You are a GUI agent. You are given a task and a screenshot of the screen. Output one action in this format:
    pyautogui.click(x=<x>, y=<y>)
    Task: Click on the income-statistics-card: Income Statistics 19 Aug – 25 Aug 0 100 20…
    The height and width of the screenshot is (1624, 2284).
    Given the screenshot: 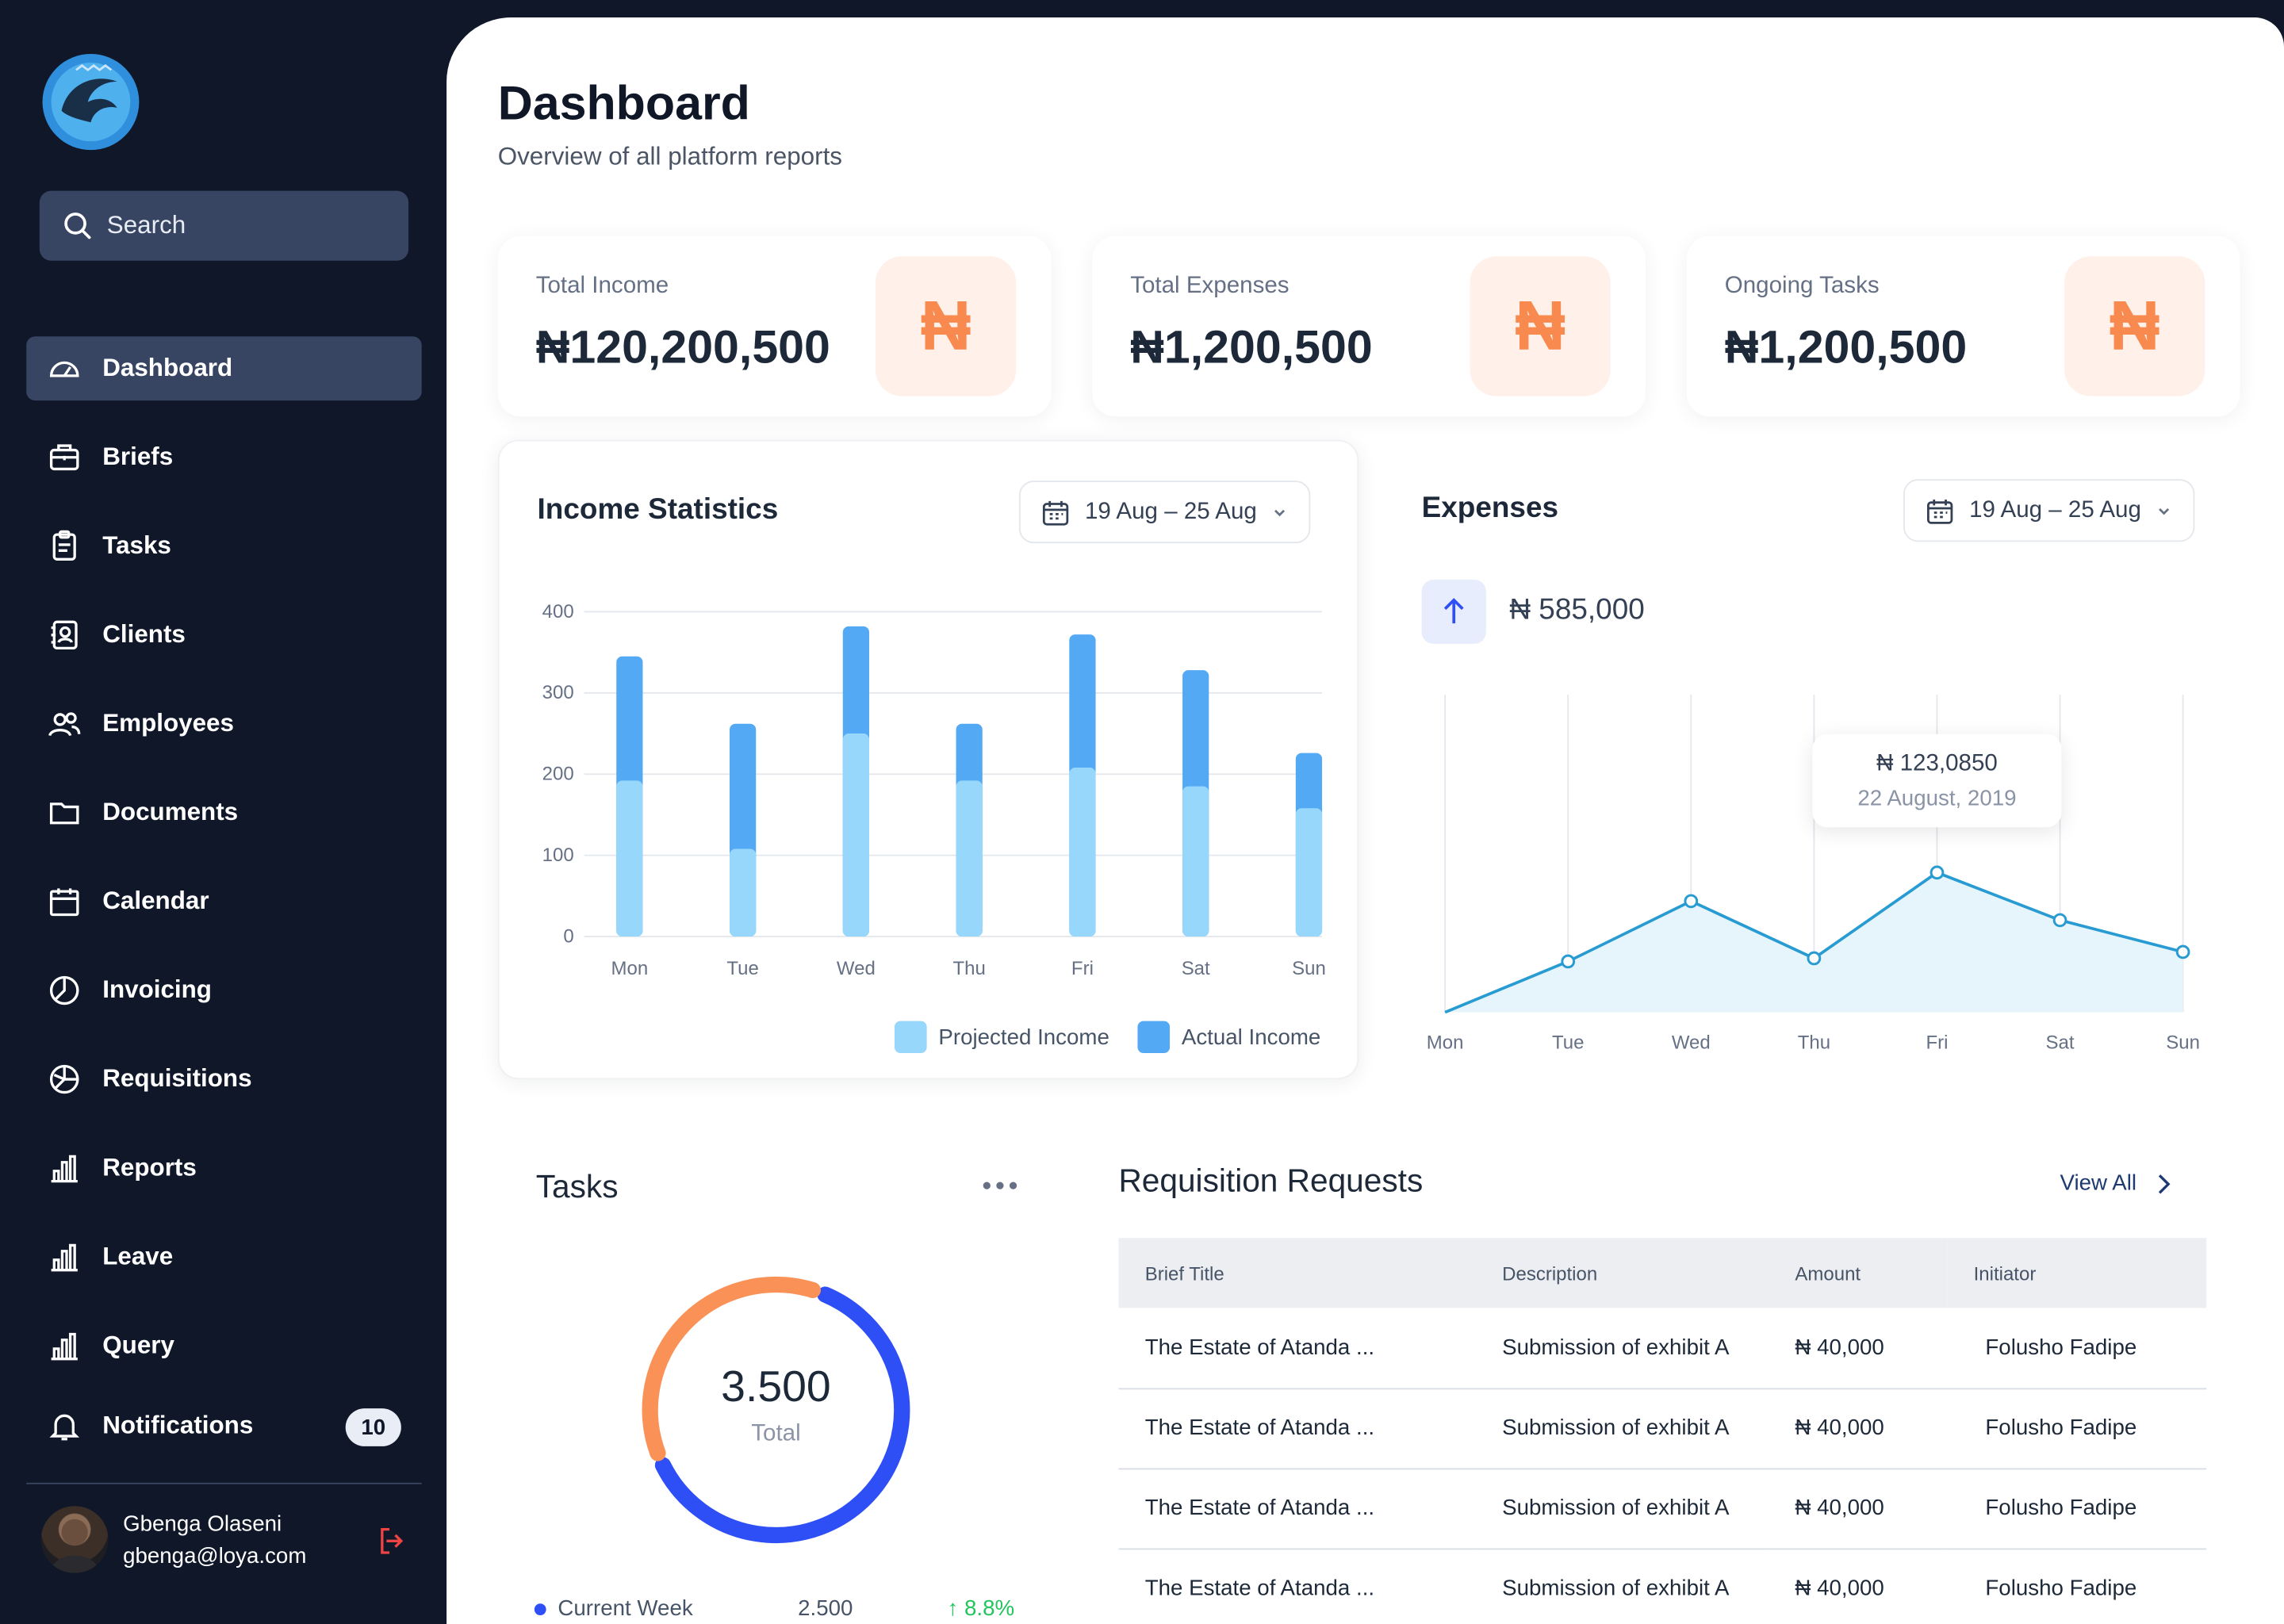 What is the action you would take?
    pyautogui.click(x=928, y=759)
    